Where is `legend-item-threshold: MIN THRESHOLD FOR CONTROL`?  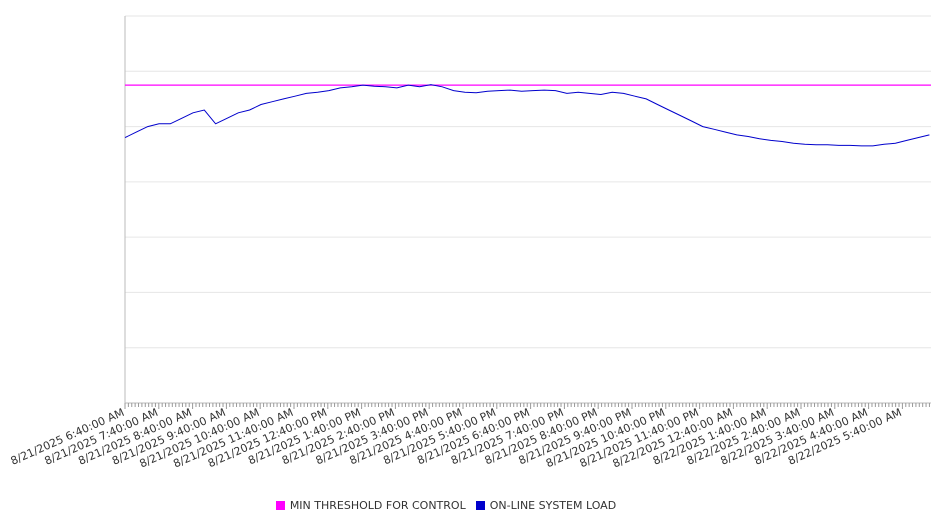 legend-item-threshold: MIN THRESHOLD FOR CONTROL is located at coordinates (370, 505).